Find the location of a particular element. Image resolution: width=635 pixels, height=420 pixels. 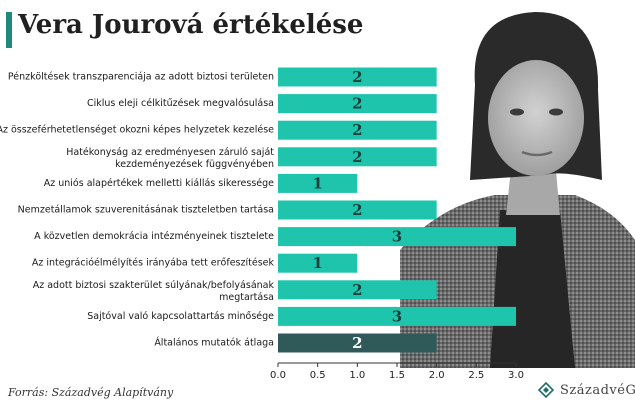

brand: SzázadvéG is located at coordinates (586, 390).